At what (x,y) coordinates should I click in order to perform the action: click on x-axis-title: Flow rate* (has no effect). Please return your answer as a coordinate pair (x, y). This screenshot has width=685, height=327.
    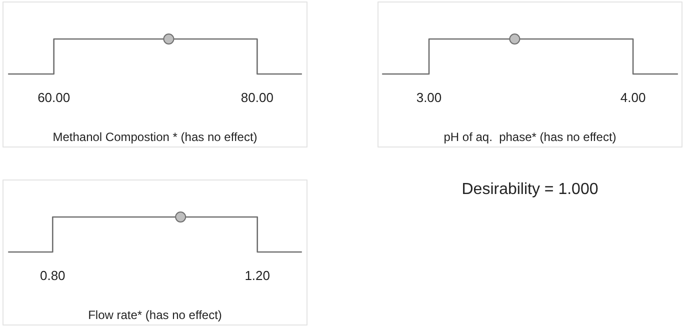
    Looking at the image, I should click on (155, 315).